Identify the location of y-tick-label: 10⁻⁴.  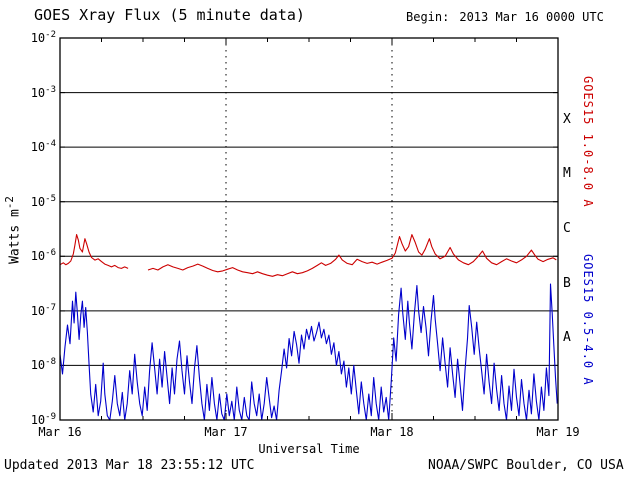
(43, 147).